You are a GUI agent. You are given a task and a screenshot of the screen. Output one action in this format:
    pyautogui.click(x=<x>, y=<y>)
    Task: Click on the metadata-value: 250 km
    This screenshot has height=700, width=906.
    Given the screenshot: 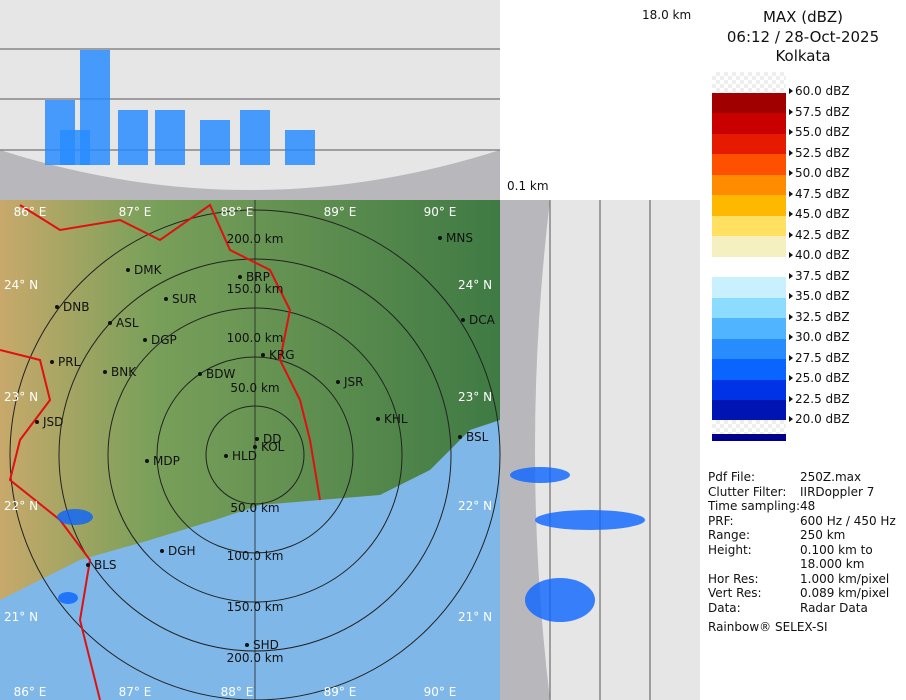 What is the action you would take?
    pyautogui.click(x=823, y=535)
    